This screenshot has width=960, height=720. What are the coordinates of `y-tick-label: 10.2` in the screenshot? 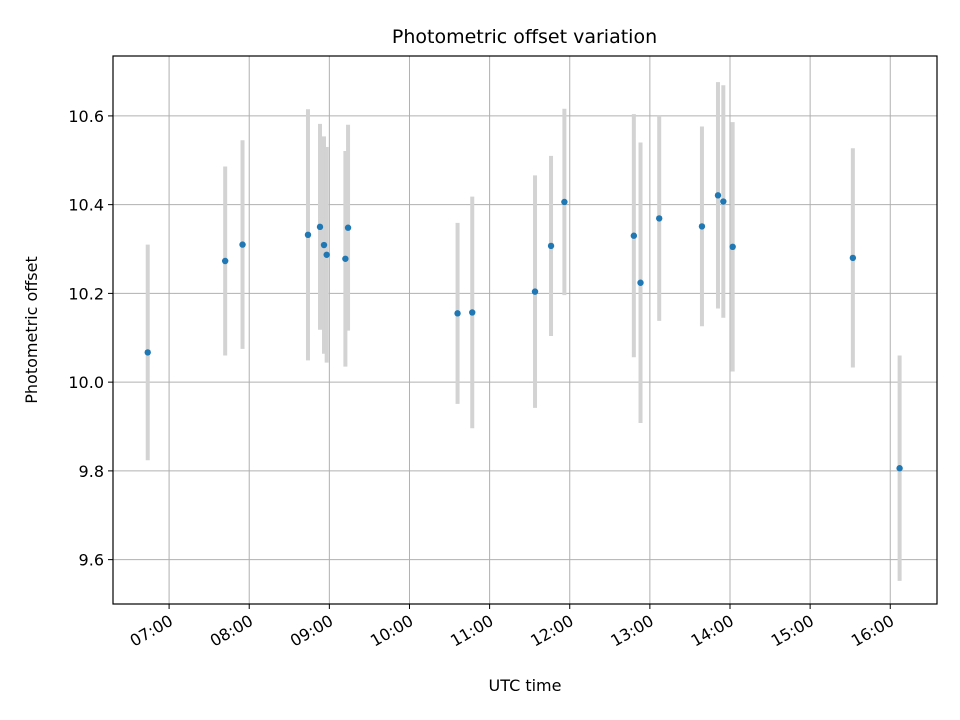 It's located at (86, 293).